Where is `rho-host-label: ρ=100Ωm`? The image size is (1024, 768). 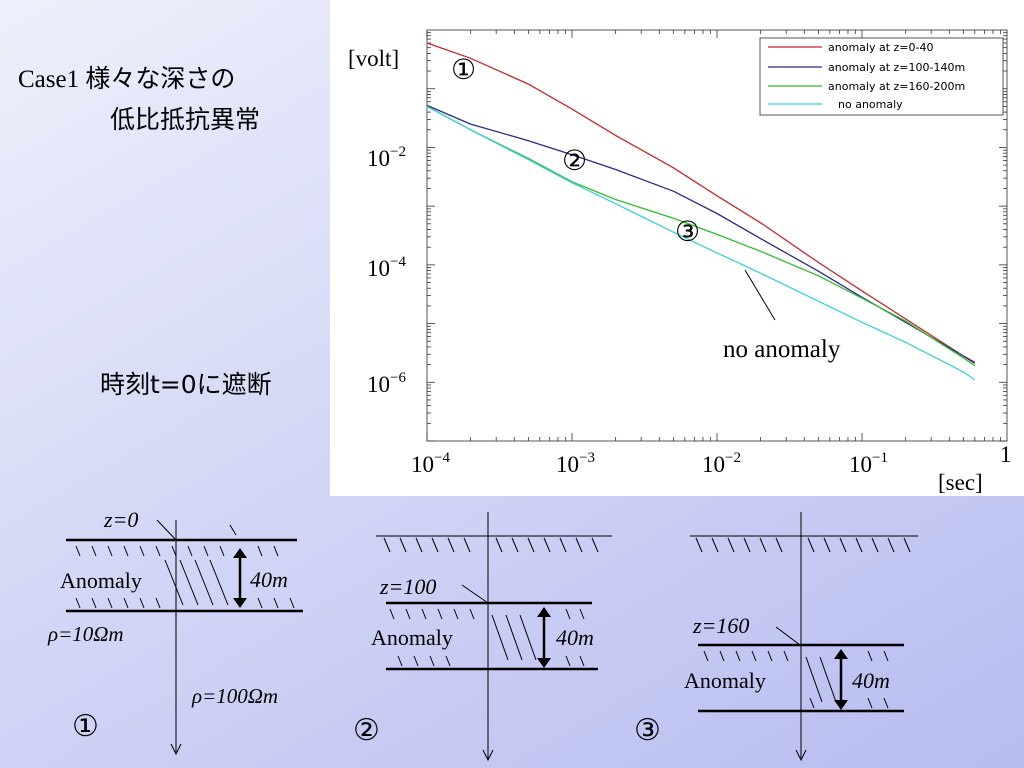
rho-host-label: ρ=100Ωm is located at coordinates (234, 696).